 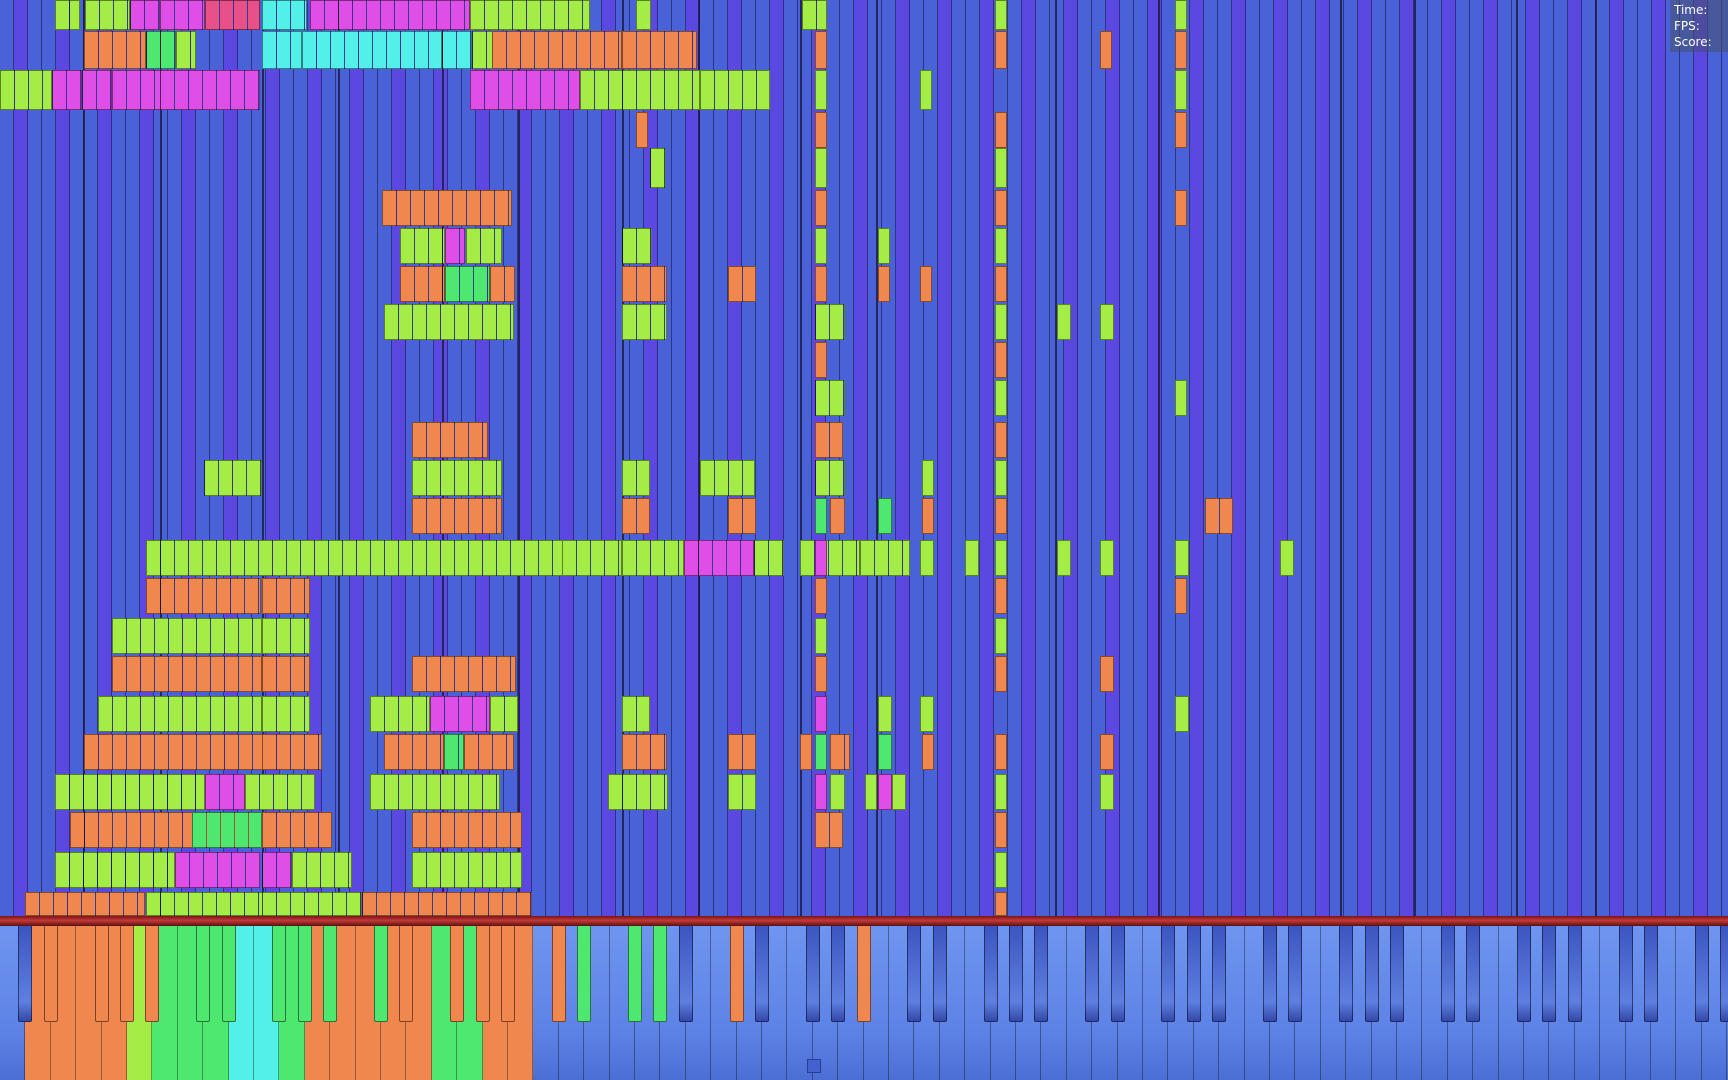 What do you see at coordinates (1159, 458) in the screenshot?
I see `octave-separator` at bounding box center [1159, 458].